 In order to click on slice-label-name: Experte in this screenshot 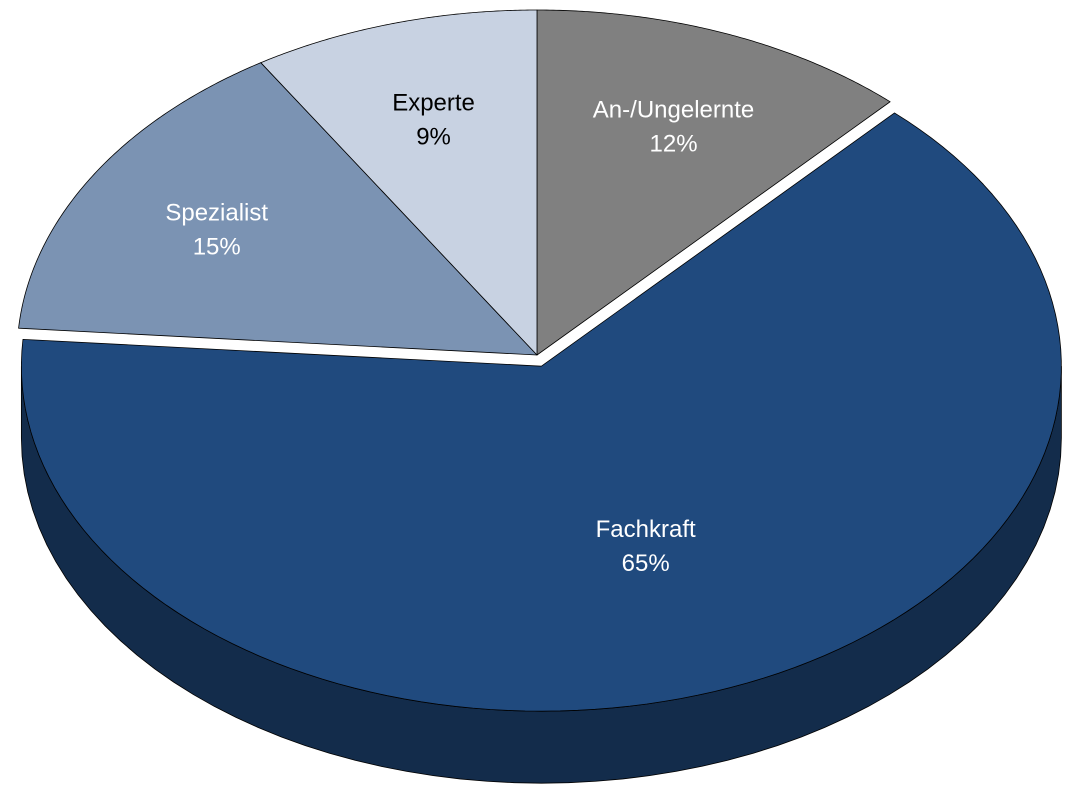, I will do `click(433, 102)`.